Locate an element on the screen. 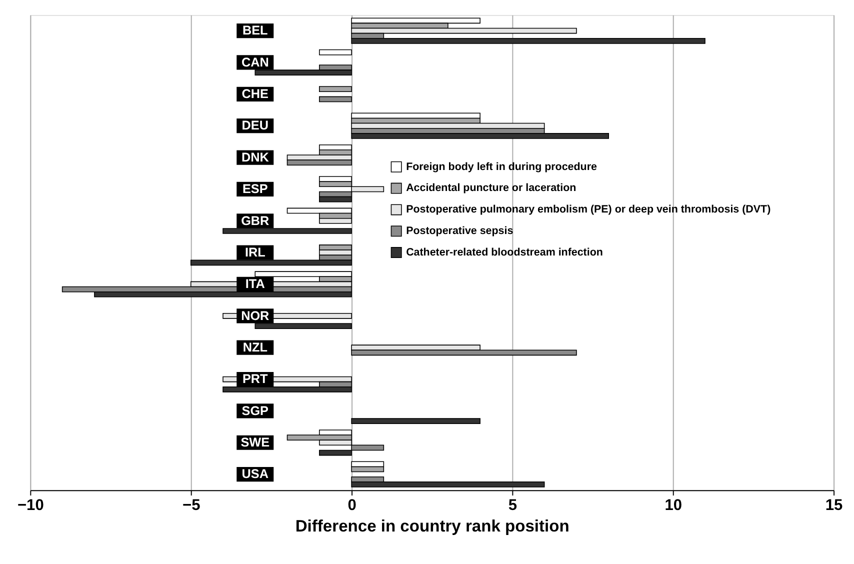 Image resolution: width=854 pixels, height=564 pixels. y-tick-label: SGP is located at coordinates (255, 411).